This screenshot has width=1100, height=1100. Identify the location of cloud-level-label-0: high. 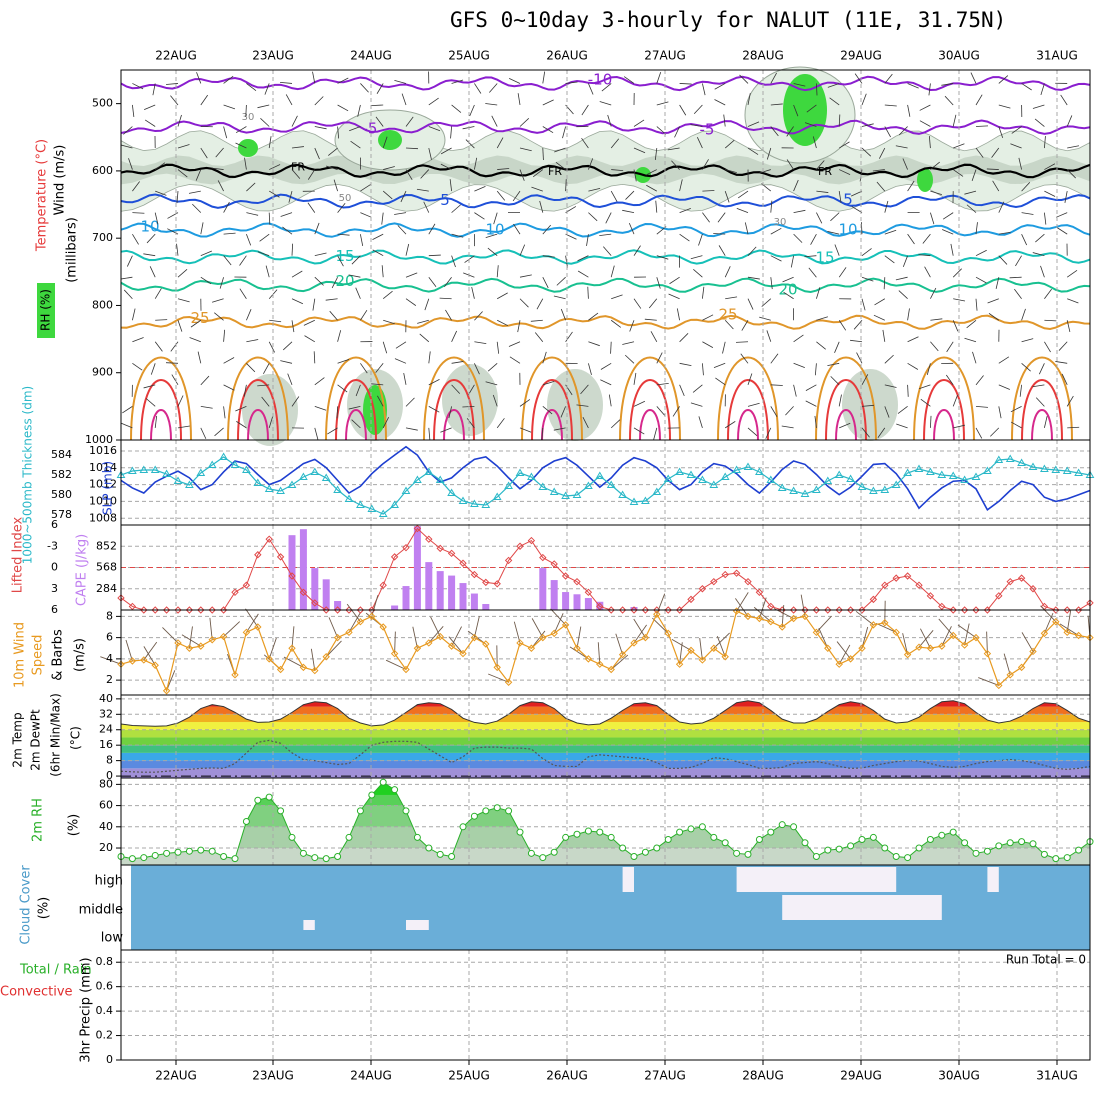
(109, 881).